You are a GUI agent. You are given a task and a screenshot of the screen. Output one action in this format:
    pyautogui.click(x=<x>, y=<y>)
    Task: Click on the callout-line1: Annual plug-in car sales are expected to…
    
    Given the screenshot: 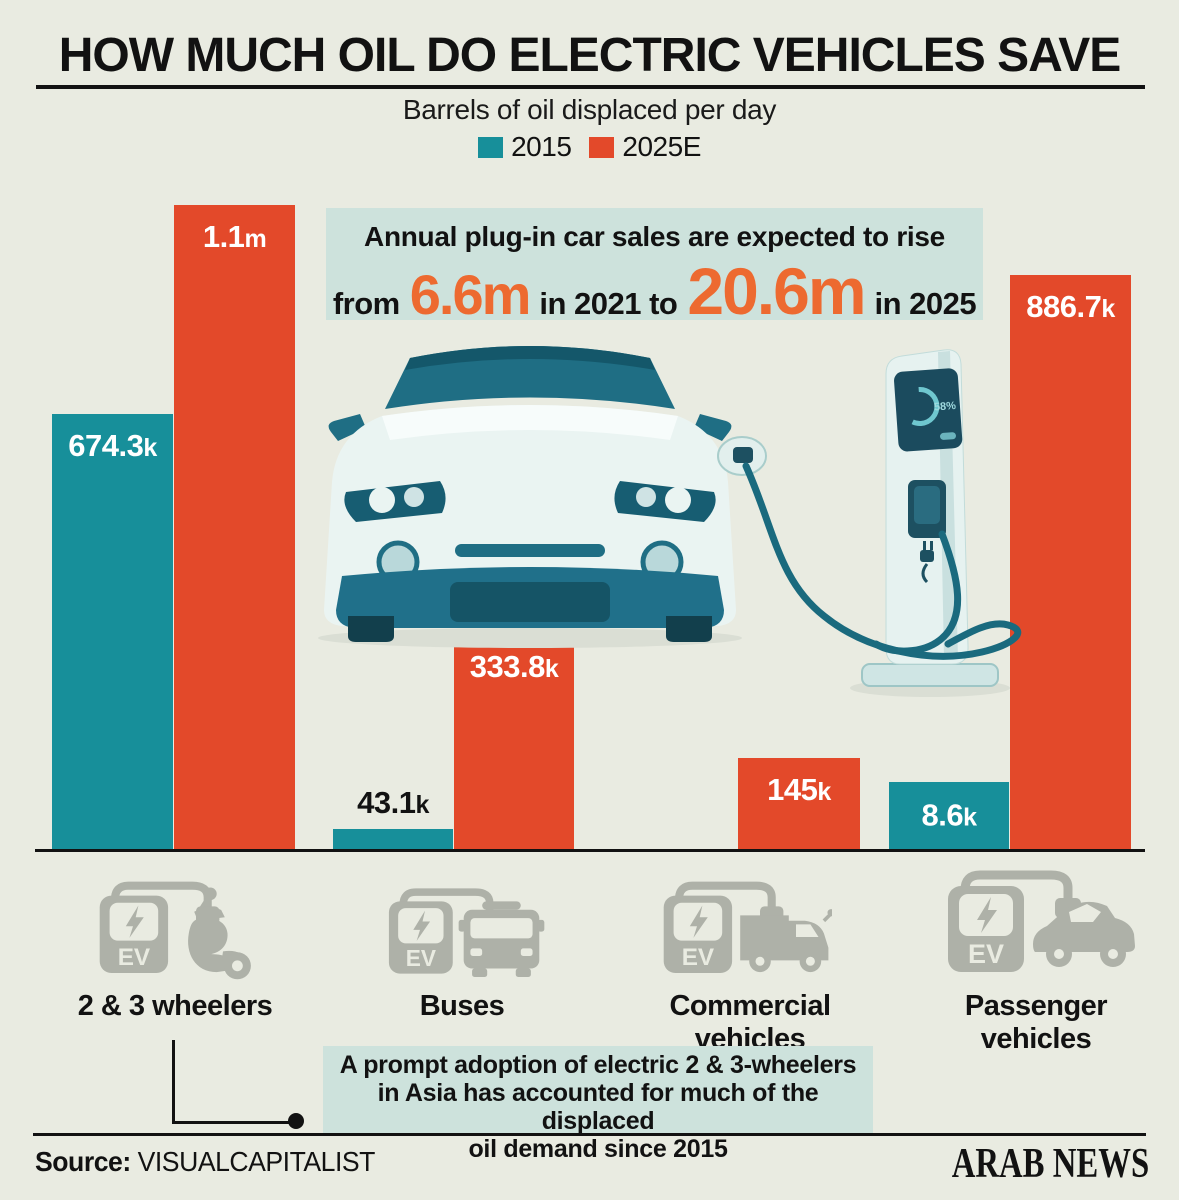 What is the action you would take?
    pyautogui.click(x=654, y=236)
    